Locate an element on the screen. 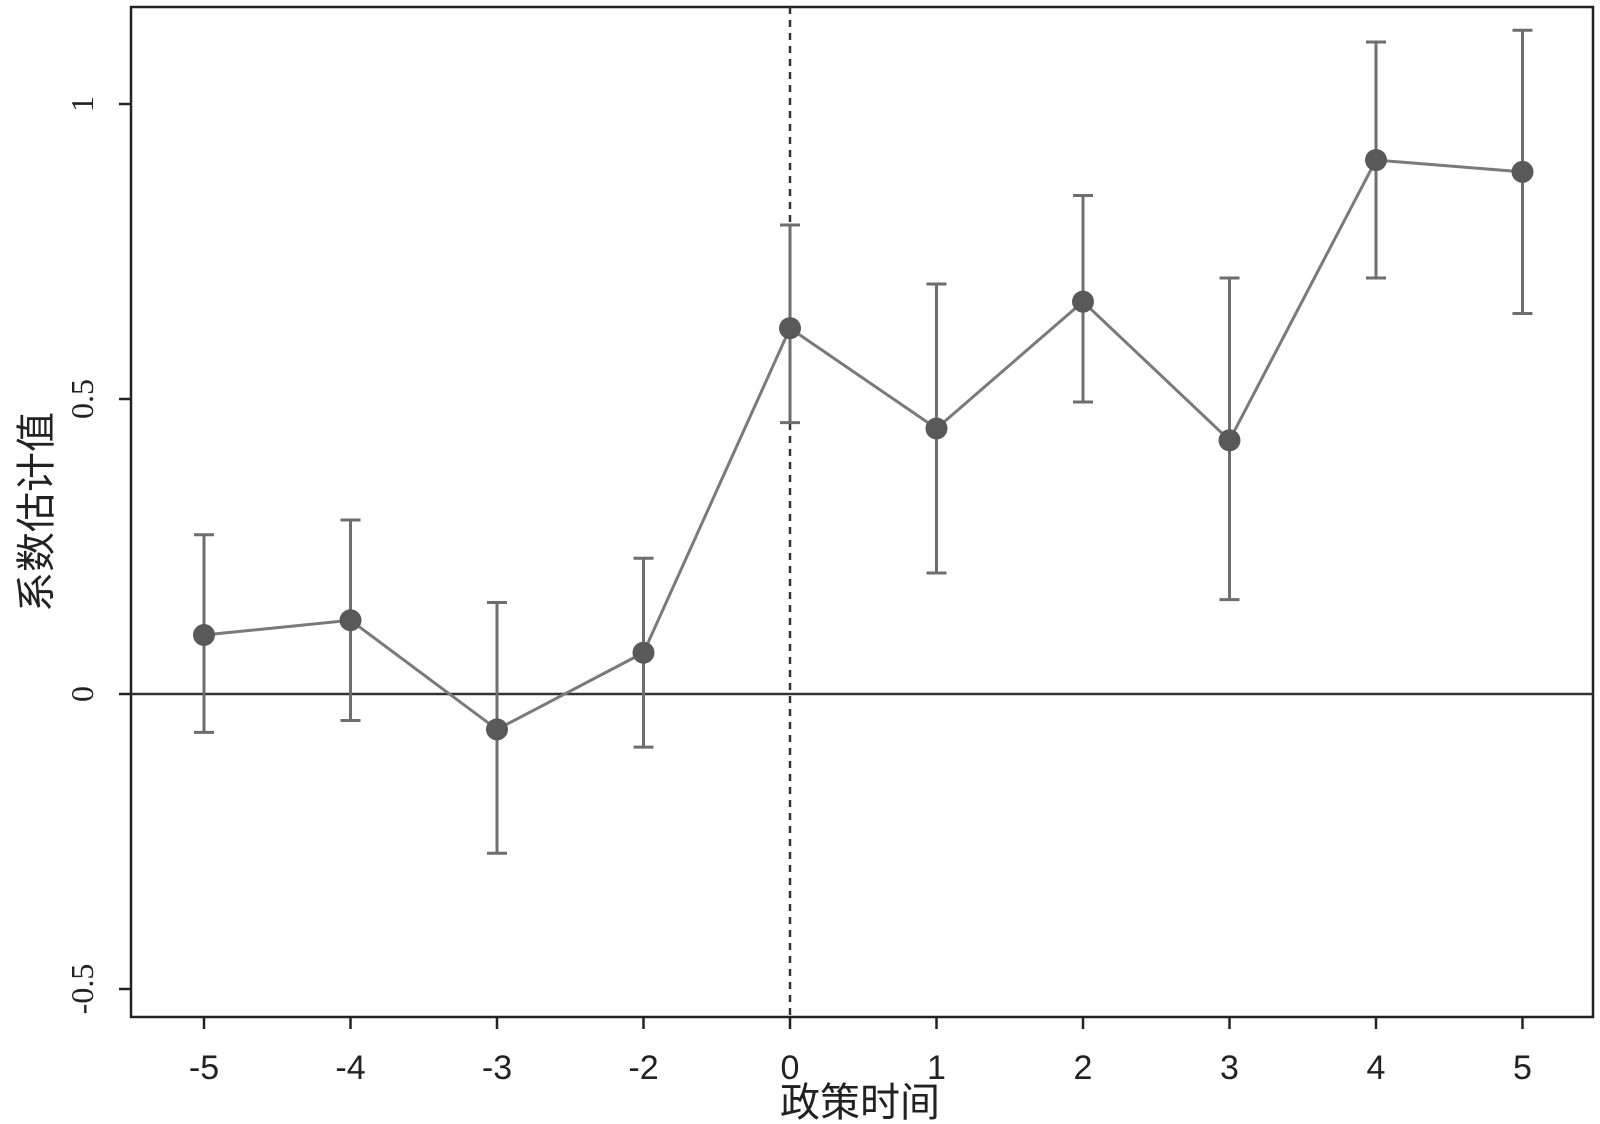  x-axis-title: 政策时间 is located at coordinates (860, 1102).